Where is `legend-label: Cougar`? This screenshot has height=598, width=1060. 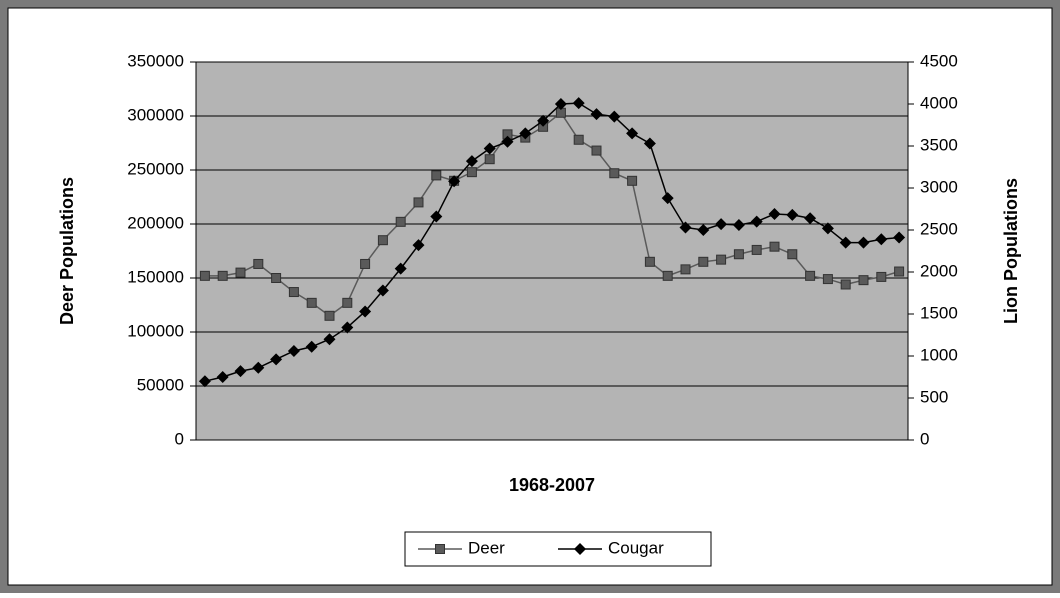
legend-label: Cougar is located at coordinates (636, 547).